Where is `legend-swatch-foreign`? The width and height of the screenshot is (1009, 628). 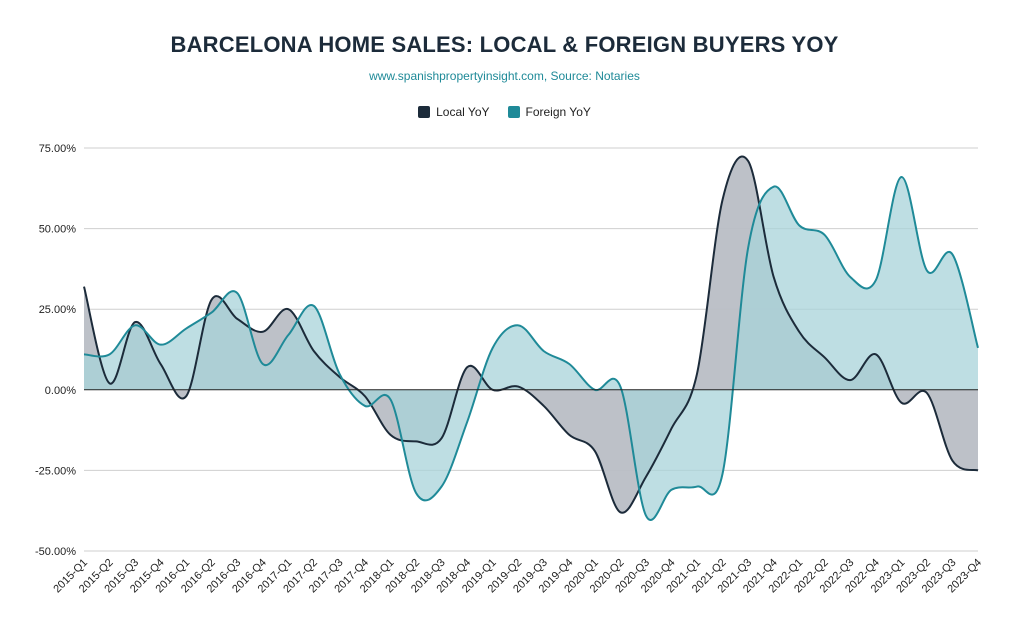
legend-swatch-foreign is located at coordinates (513, 112).